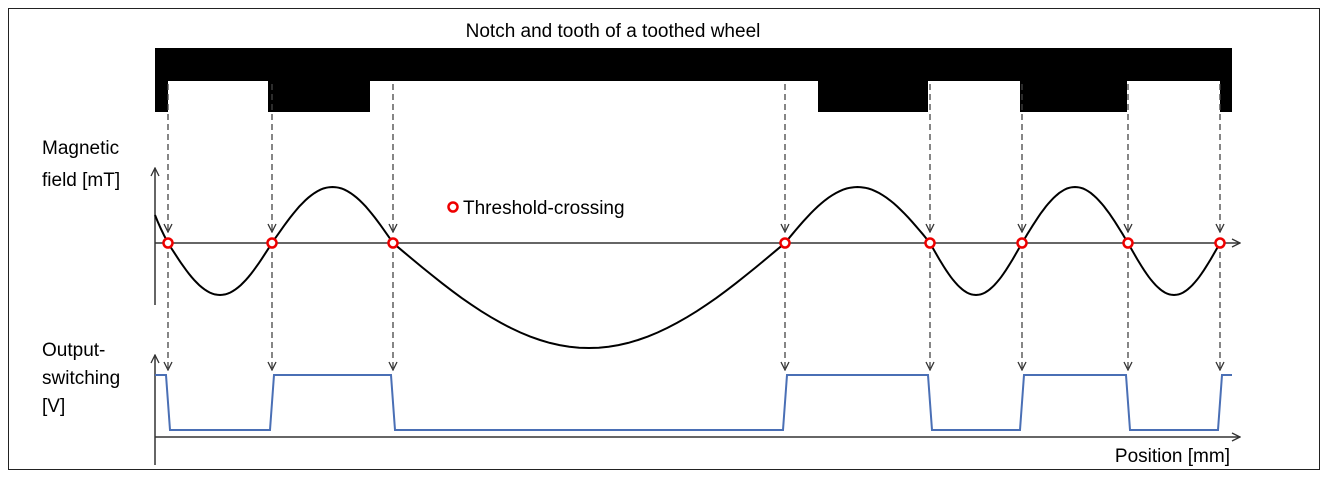 The height and width of the screenshot is (484, 1330). Describe the element at coordinates (53, 406) in the screenshot. I see `output-label: [V]` at that location.